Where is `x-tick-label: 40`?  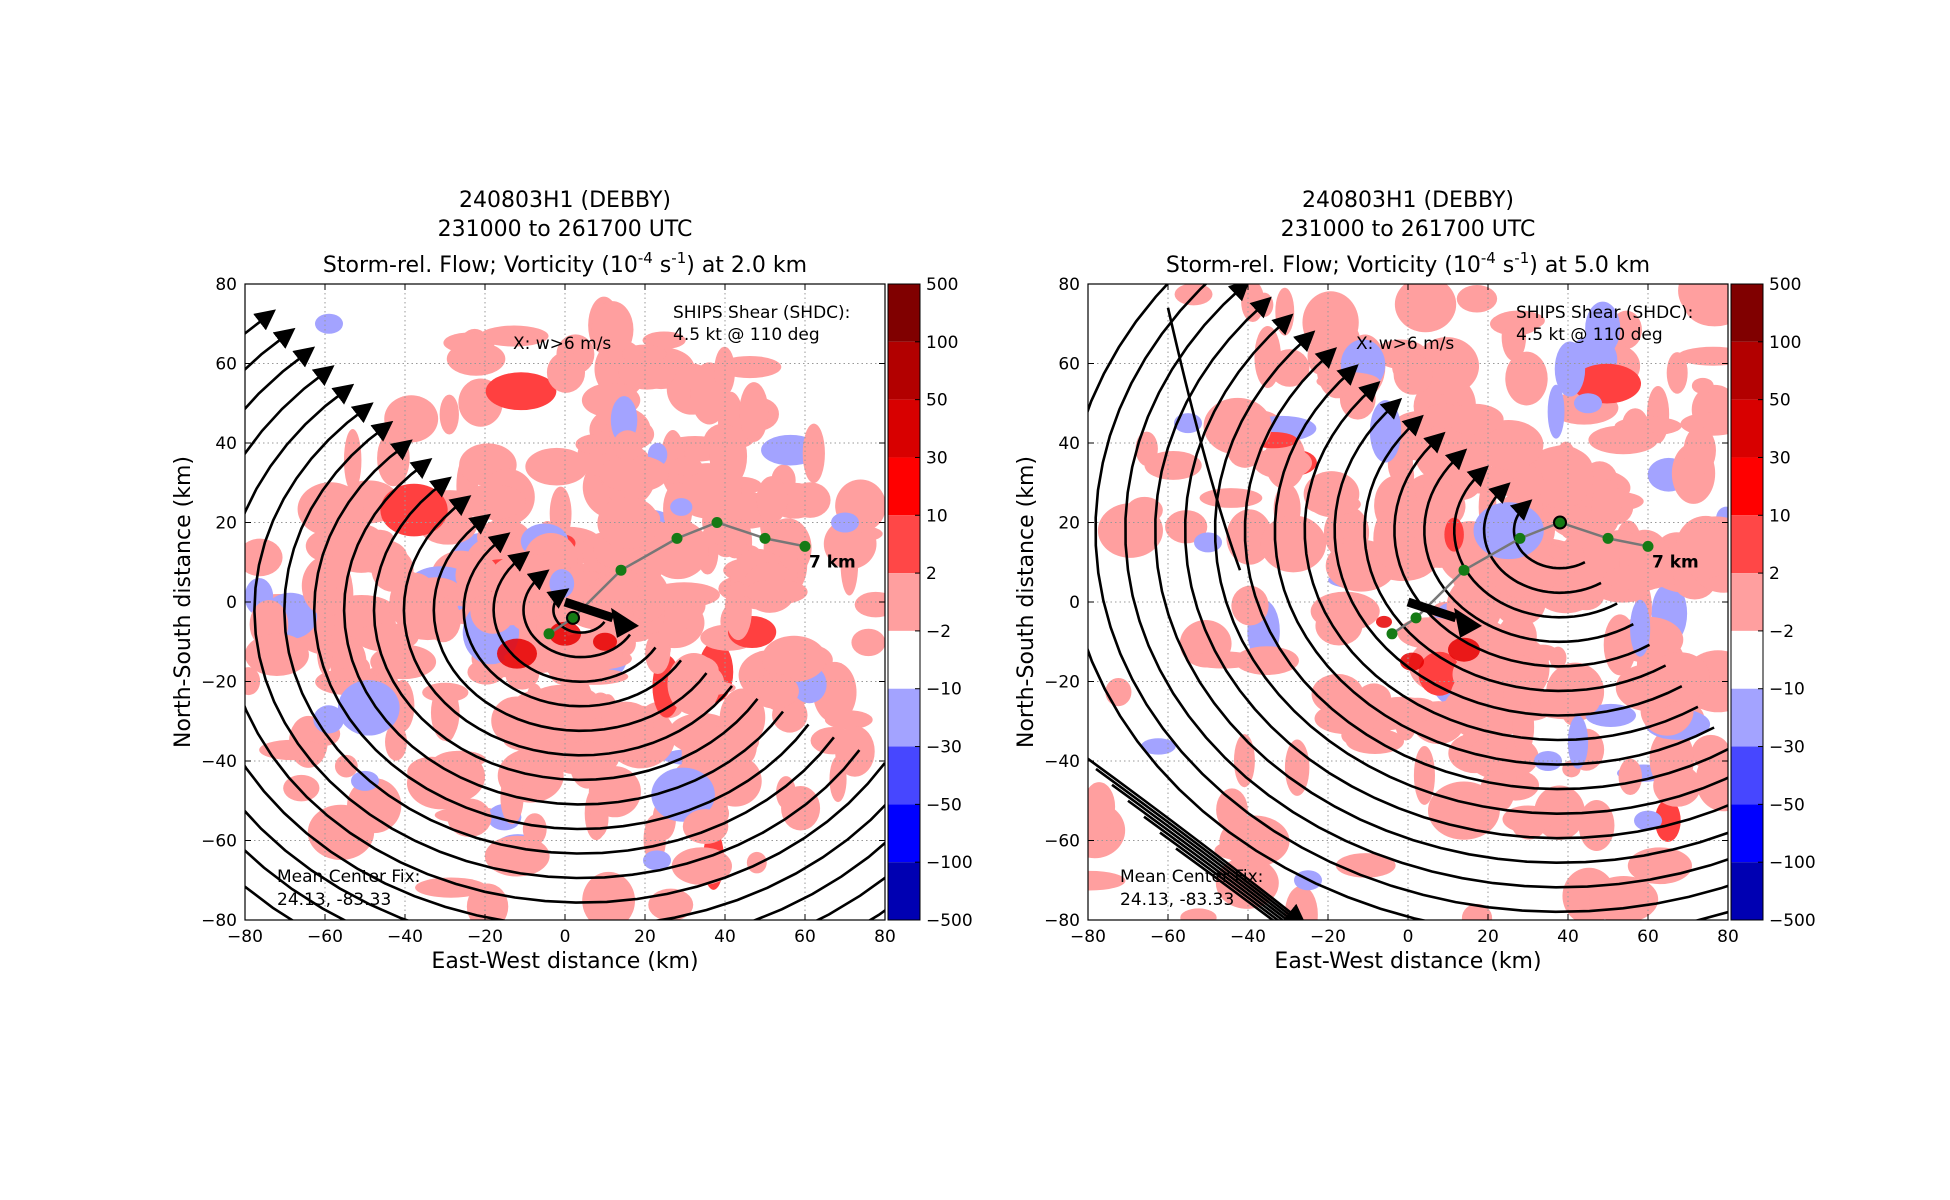 x-tick-label: 40 is located at coordinates (725, 937).